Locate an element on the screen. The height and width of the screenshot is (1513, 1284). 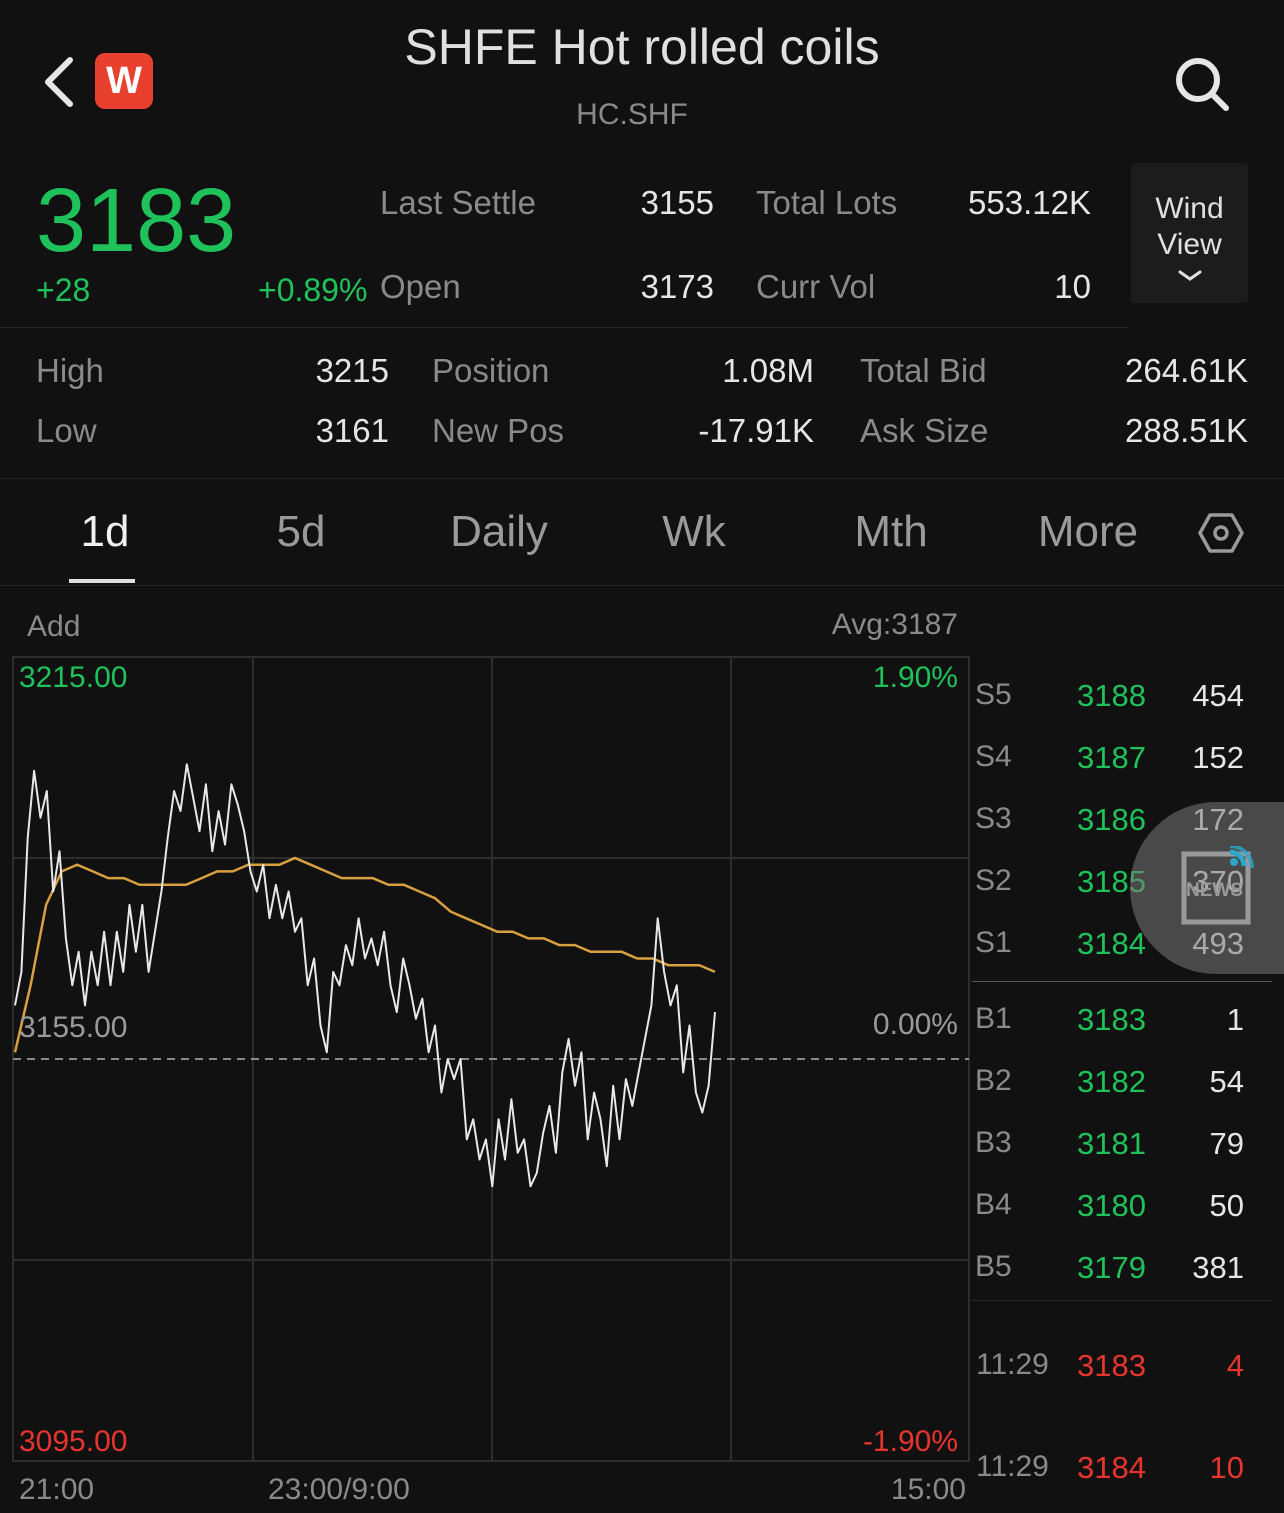
chart-settings-button is located at coordinates (1221, 533).